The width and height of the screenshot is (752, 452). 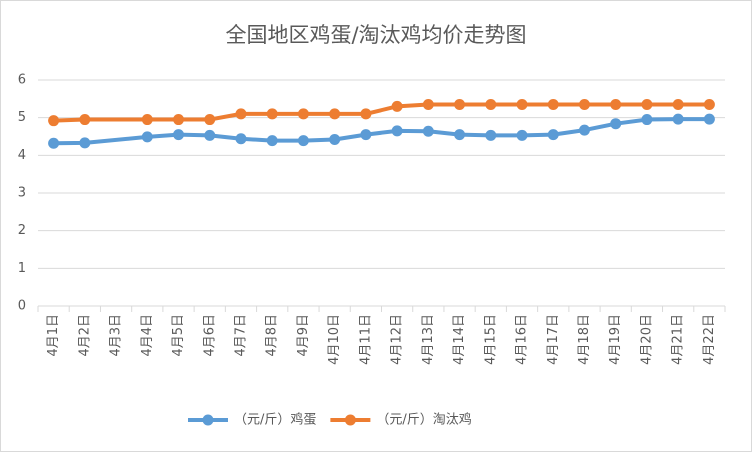 What do you see at coordinates (553, 339) in the screenshot?
I see `x-tick-label: 4月17日` at bounding box center [553, 339].